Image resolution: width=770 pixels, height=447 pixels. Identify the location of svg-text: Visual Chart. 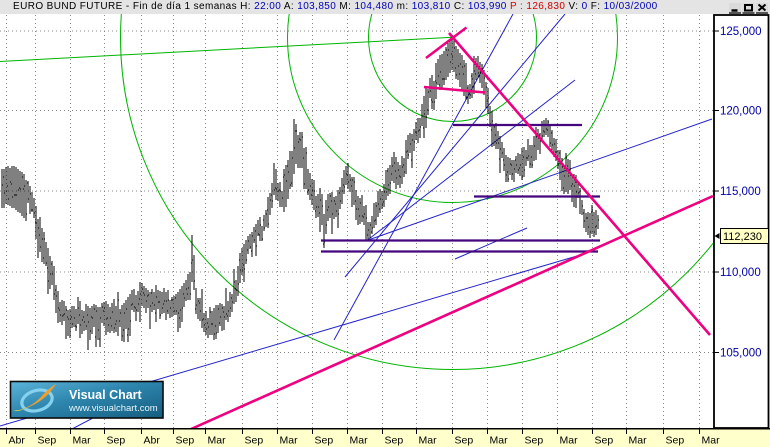
(106, 395).